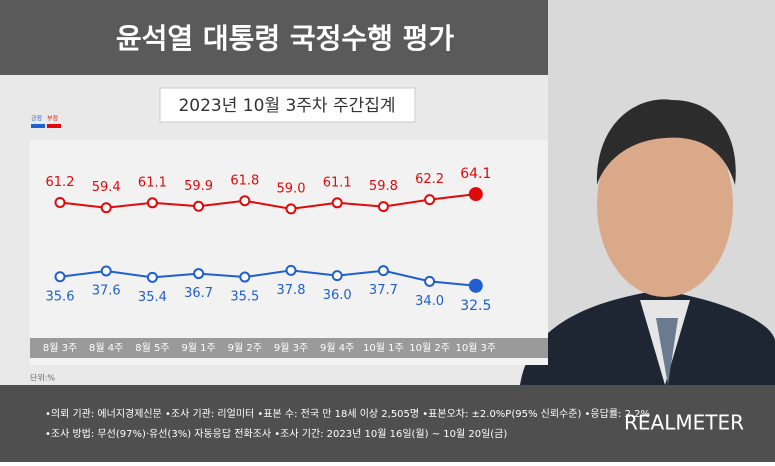  I want to click on x-tick-label: 8월 3주, so click(60, 348).